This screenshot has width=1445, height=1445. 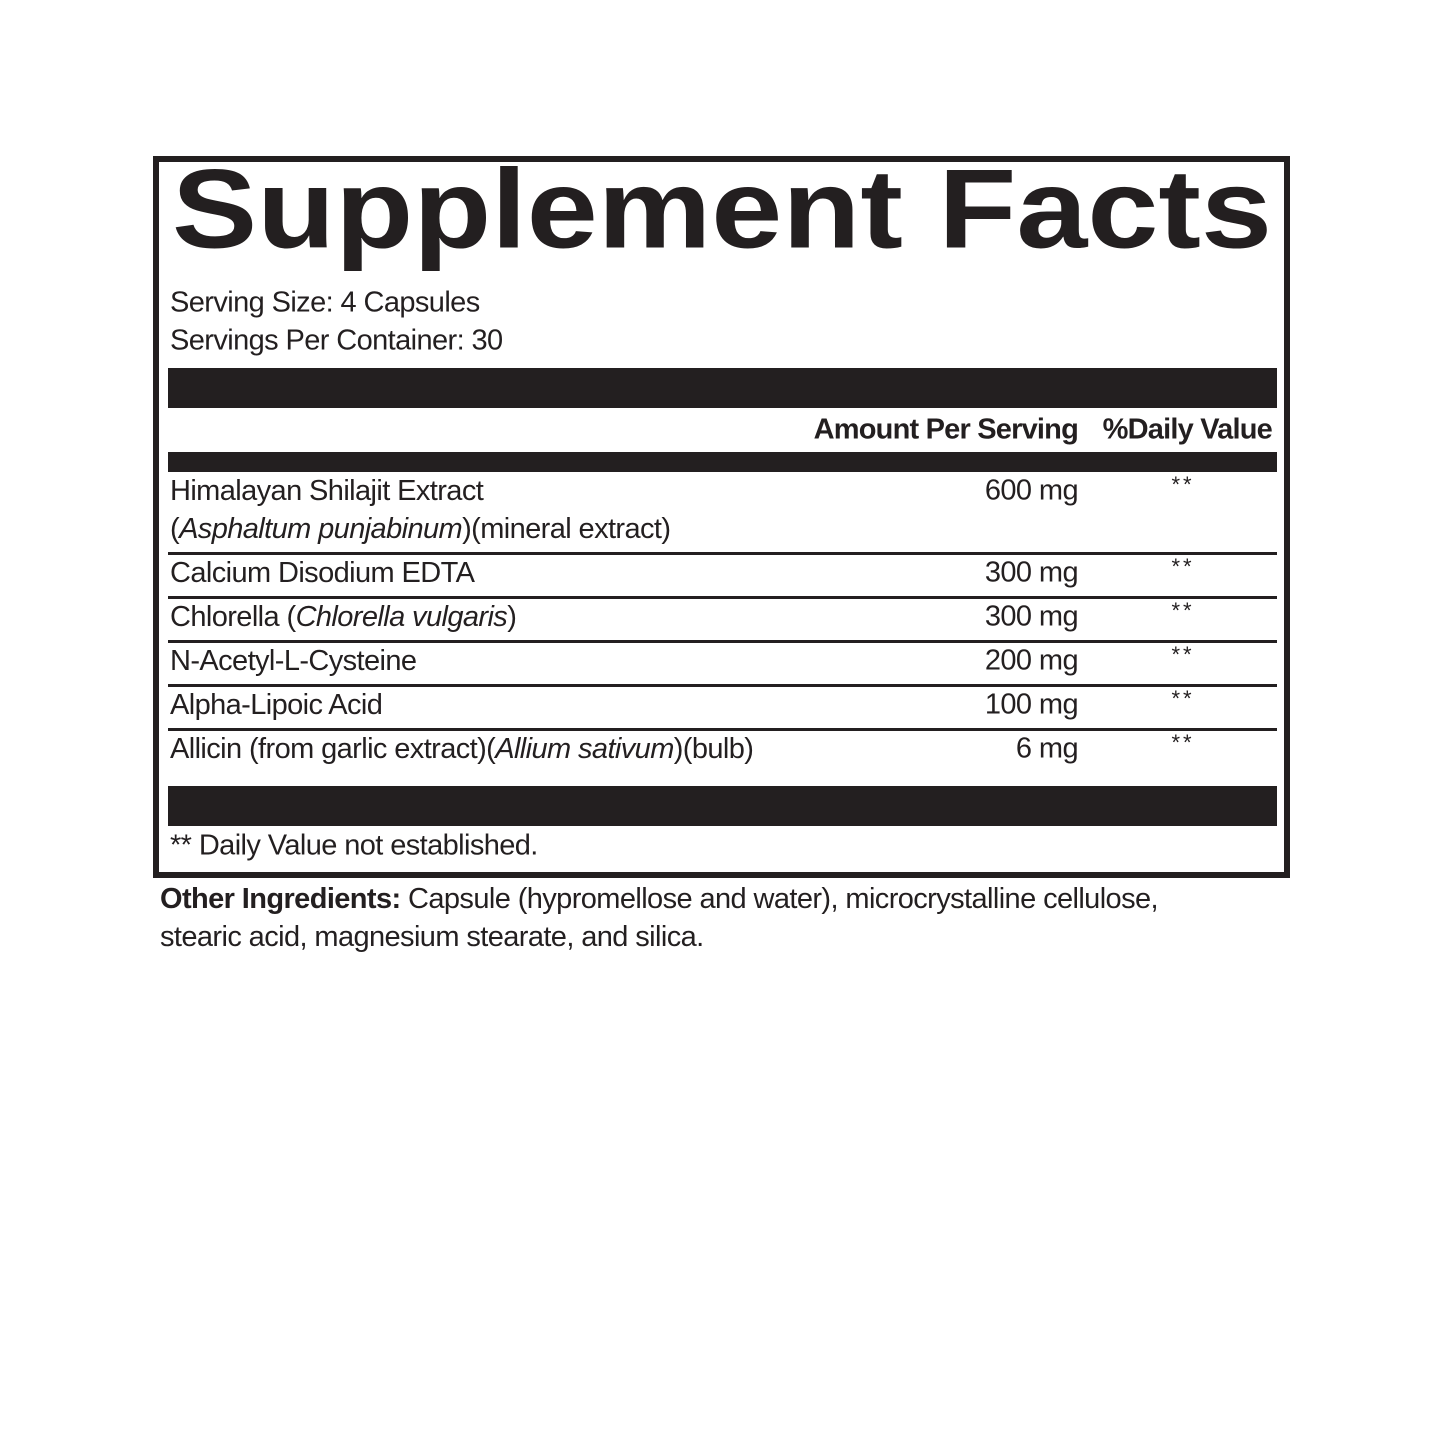 I want to click on name-segment: Asphaltum punjabinum, so click(x=319, y=529).